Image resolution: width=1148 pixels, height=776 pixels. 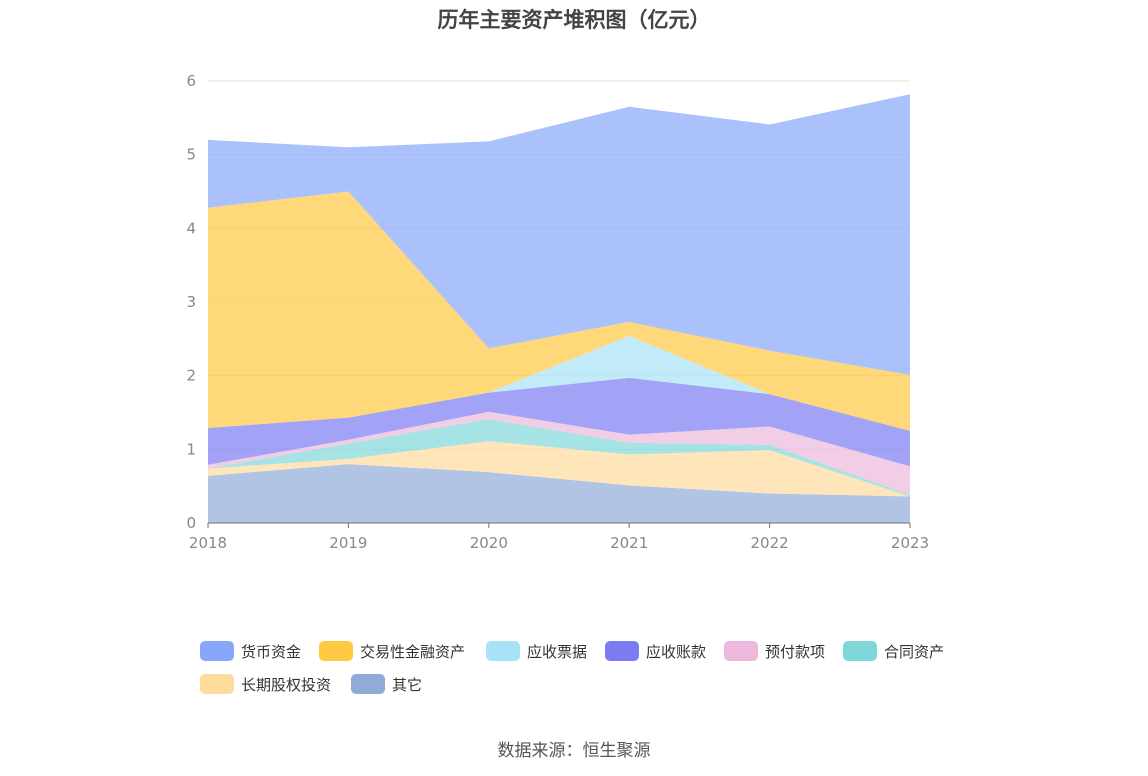 I want to click on legend-label: 其它, so click(x=407, y=684).